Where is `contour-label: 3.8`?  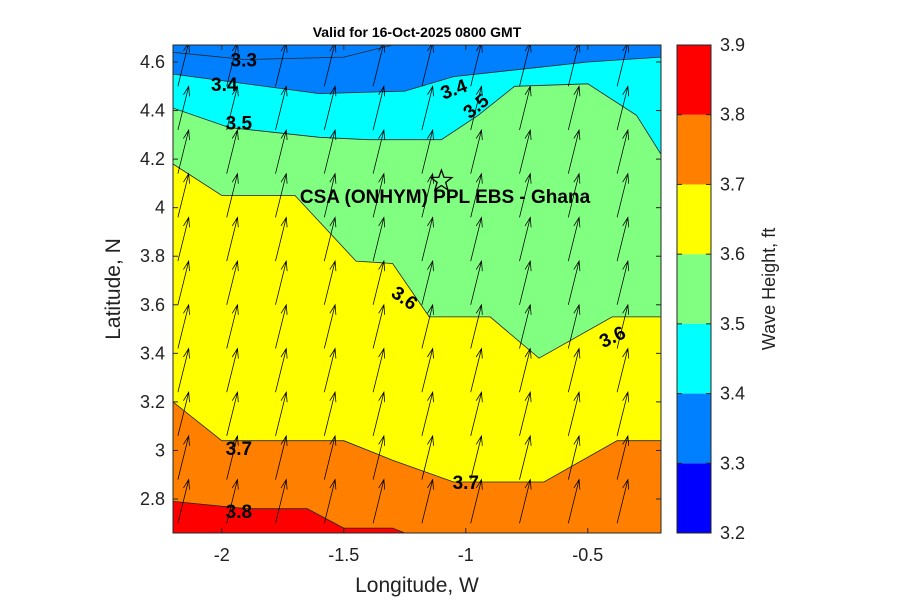 contour-label: 3.8 is located at coordinates (239, 512).